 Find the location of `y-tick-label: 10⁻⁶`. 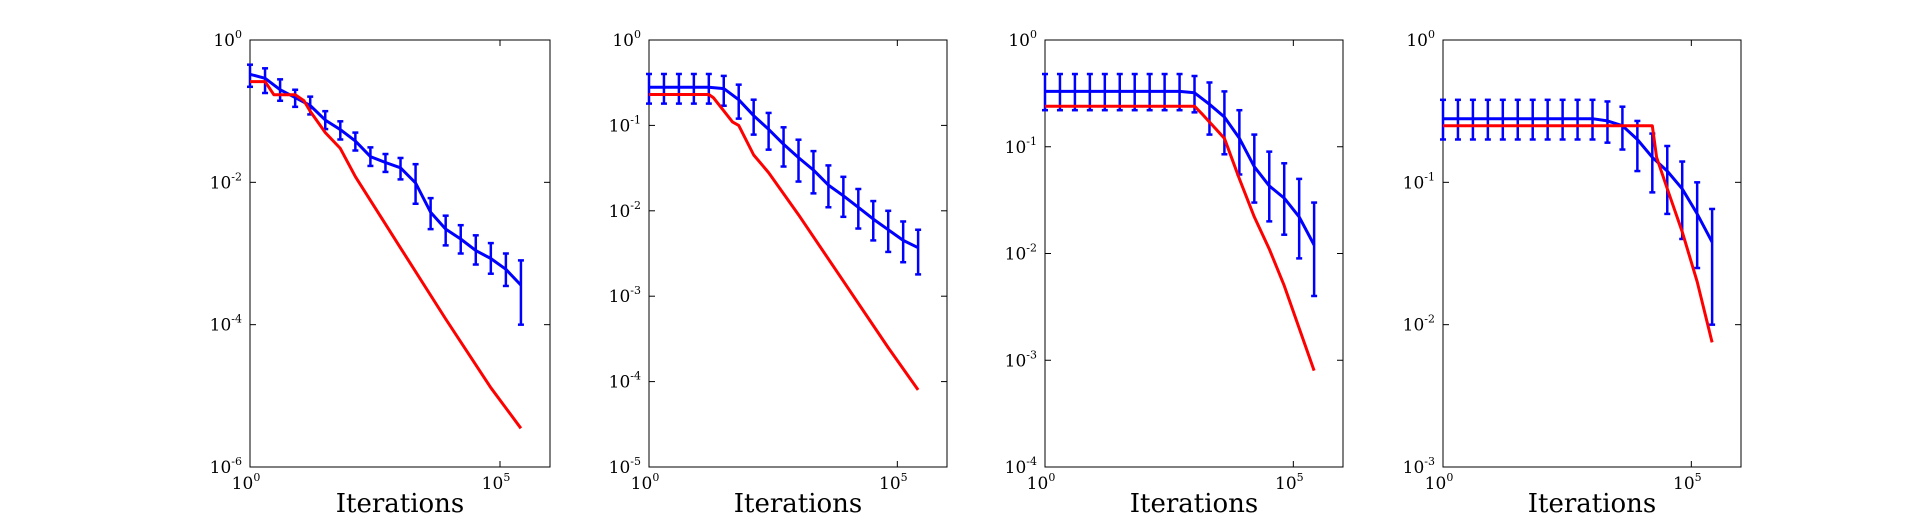

y-tick-label: 10⁻⁶ is located at coordinates (226, 466).